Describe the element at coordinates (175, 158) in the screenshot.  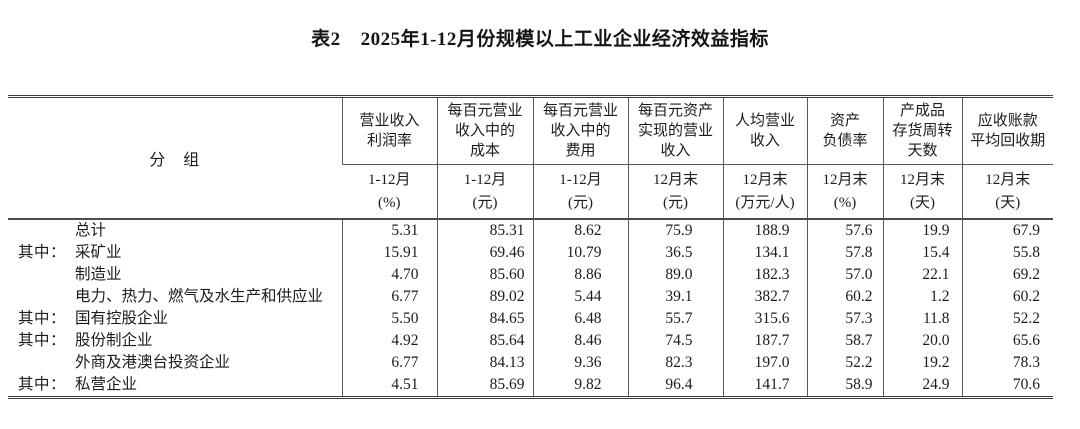
I see `group-column-header: 分 组` at that location.